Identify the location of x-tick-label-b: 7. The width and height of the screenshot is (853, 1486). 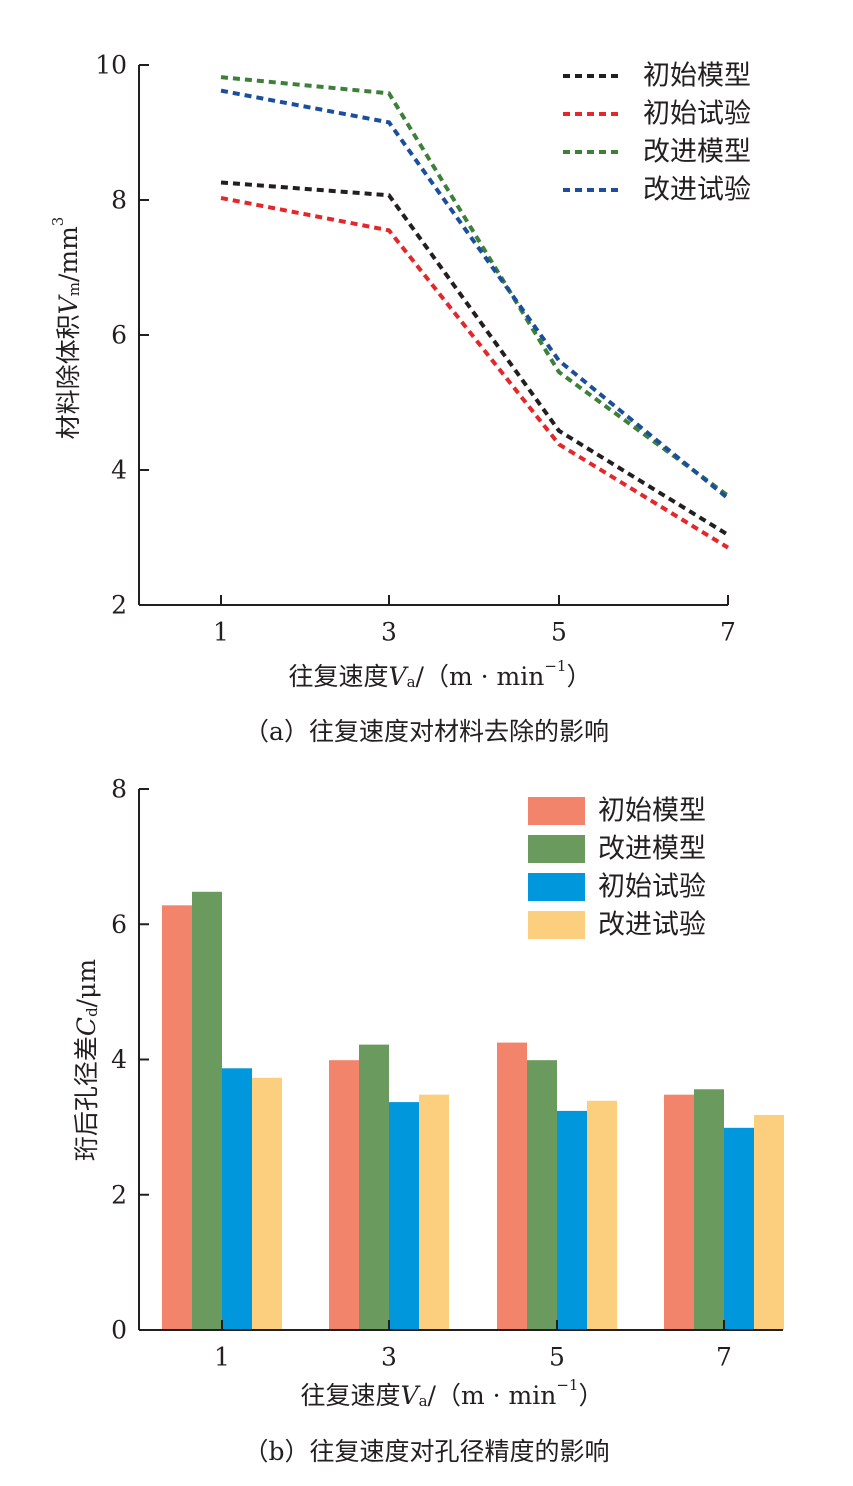
(724, 1357).